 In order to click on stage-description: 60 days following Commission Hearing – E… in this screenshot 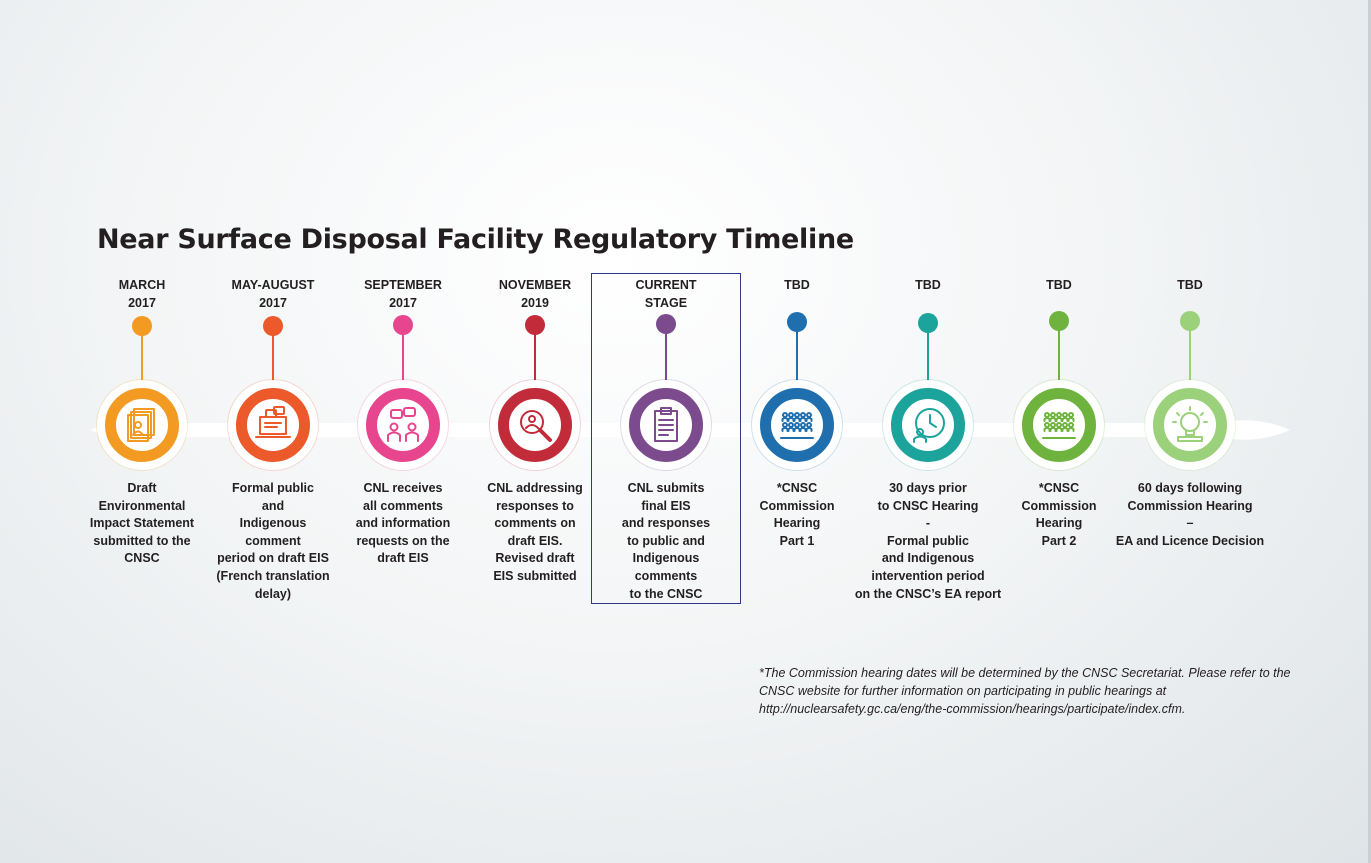, I will do `click(1190, 514)`.